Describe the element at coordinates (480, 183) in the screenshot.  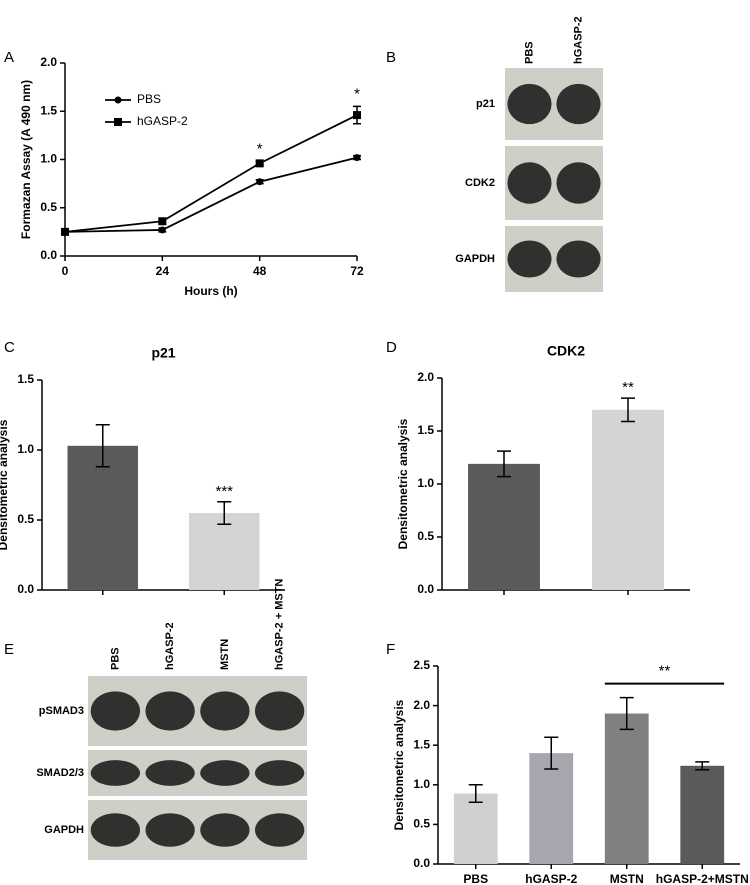
I see `blot-row-label: CDK2` at that location.